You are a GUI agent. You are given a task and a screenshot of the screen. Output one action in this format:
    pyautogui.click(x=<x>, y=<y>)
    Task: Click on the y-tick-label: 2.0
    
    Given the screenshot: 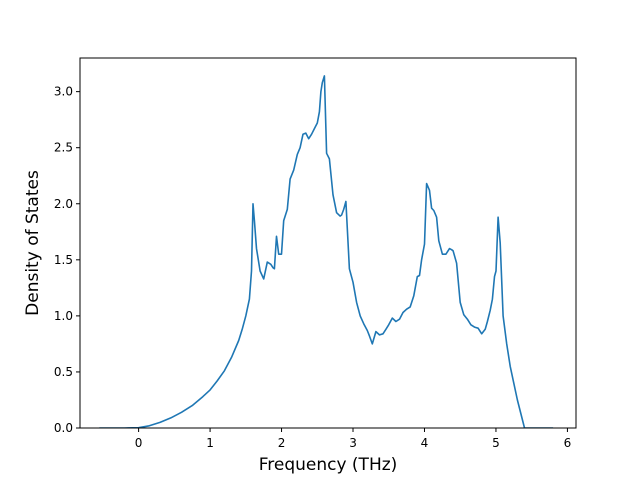 What is the action you would take?
    pyautogui.click(x=63, y=204)
    